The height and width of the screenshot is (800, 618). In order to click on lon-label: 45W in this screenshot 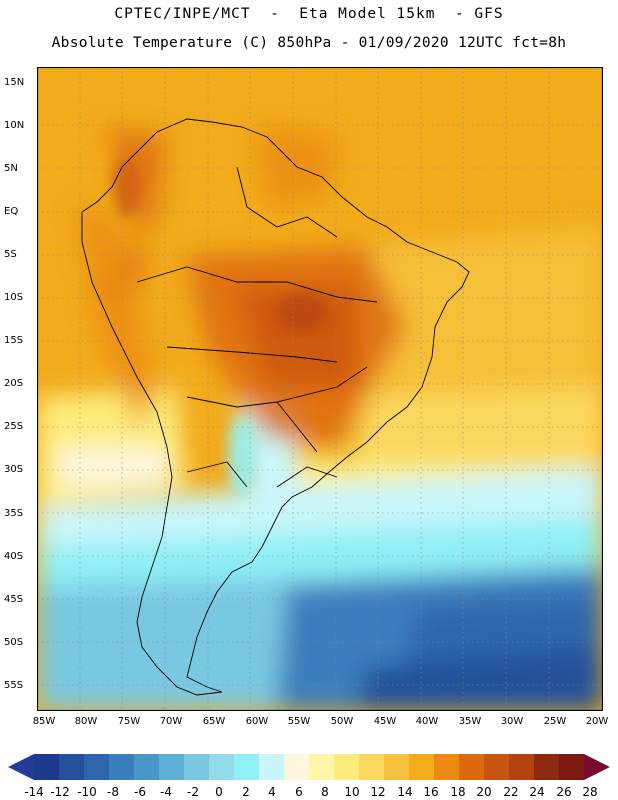, I will do `click(385, 721)`.